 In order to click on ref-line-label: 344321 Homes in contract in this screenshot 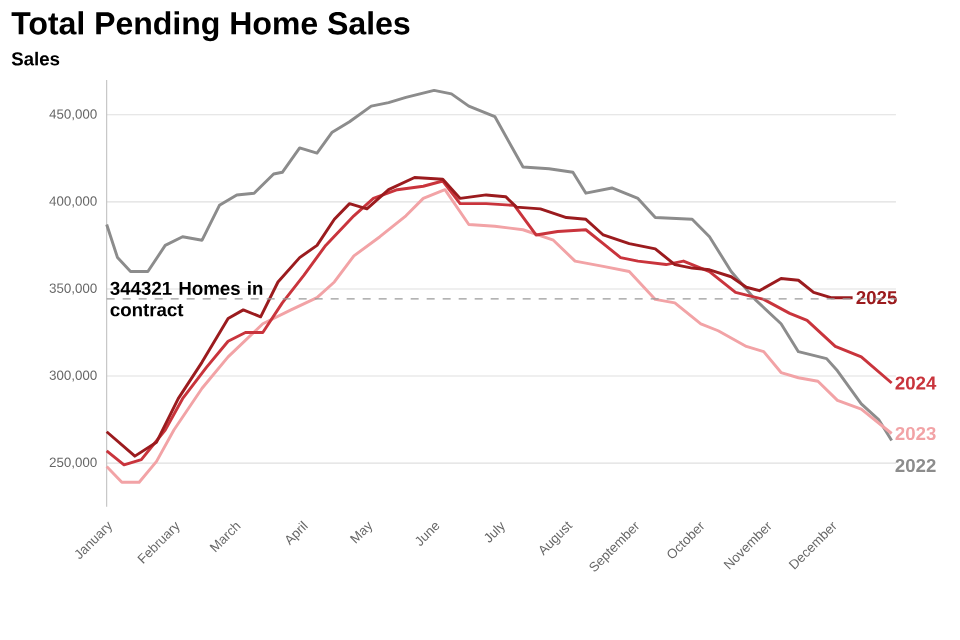, I will do `click(186, 299)`.